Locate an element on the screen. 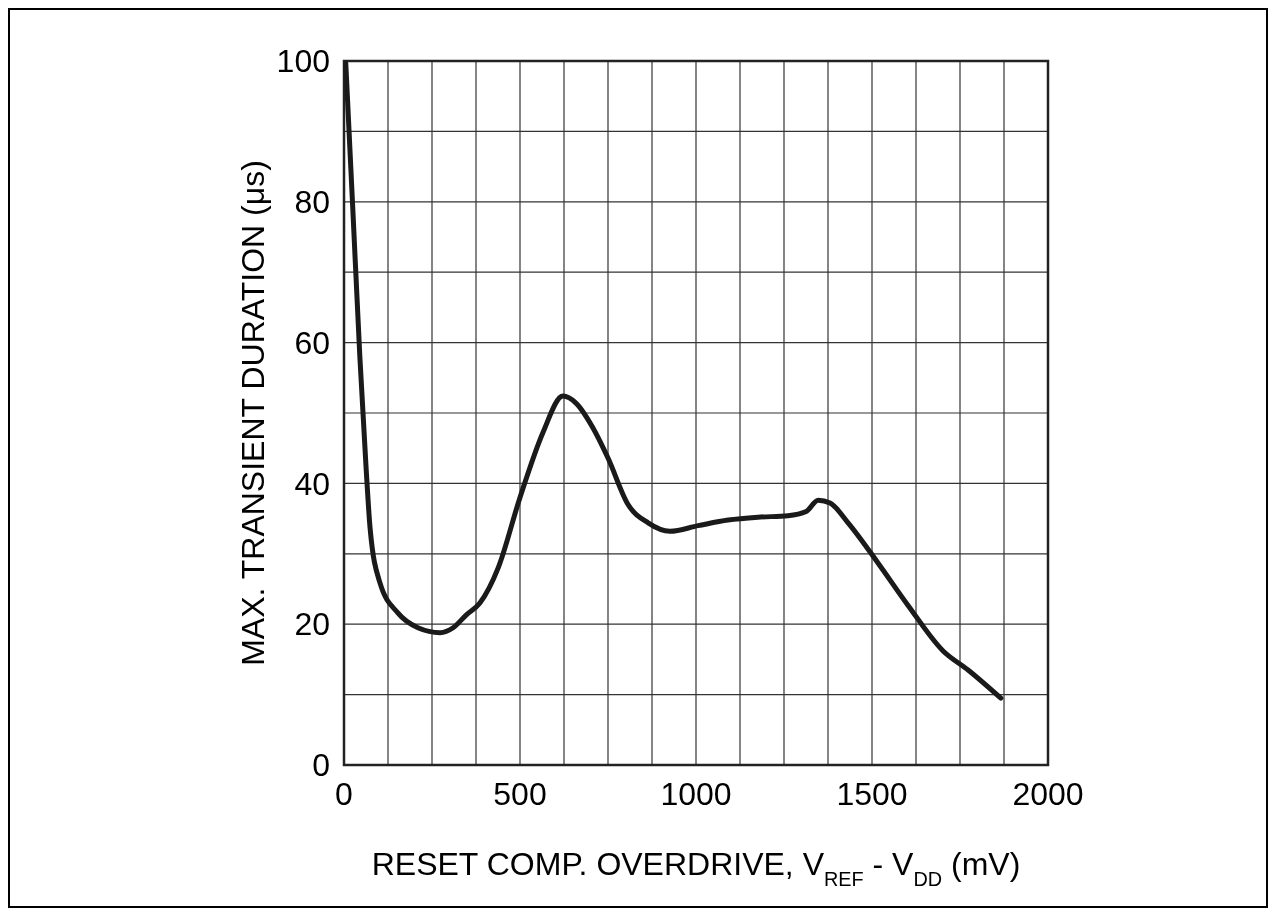 This screenshot has width=1276, height=917. x-tick-label: 2000 is located at coordinates (1048, 794).